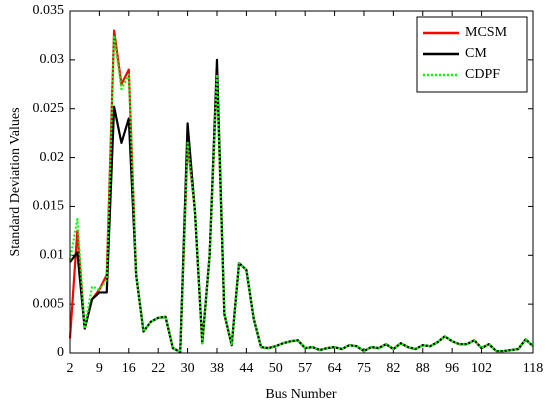  Describe the element at coordinates (52, 157) in the screenshot. I see `y-tick-label: 0.02` at that location.